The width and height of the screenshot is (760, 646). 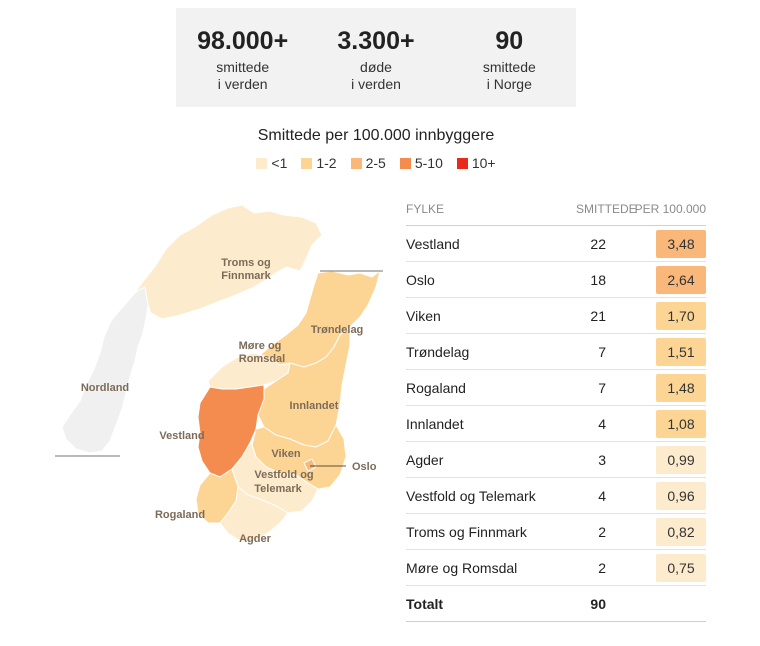 What do you see at coordinates (376, 135) in the screenshot?
I see `legend-title: Smittede per 100.000 innbyggere` at bounding box center [376, 135].